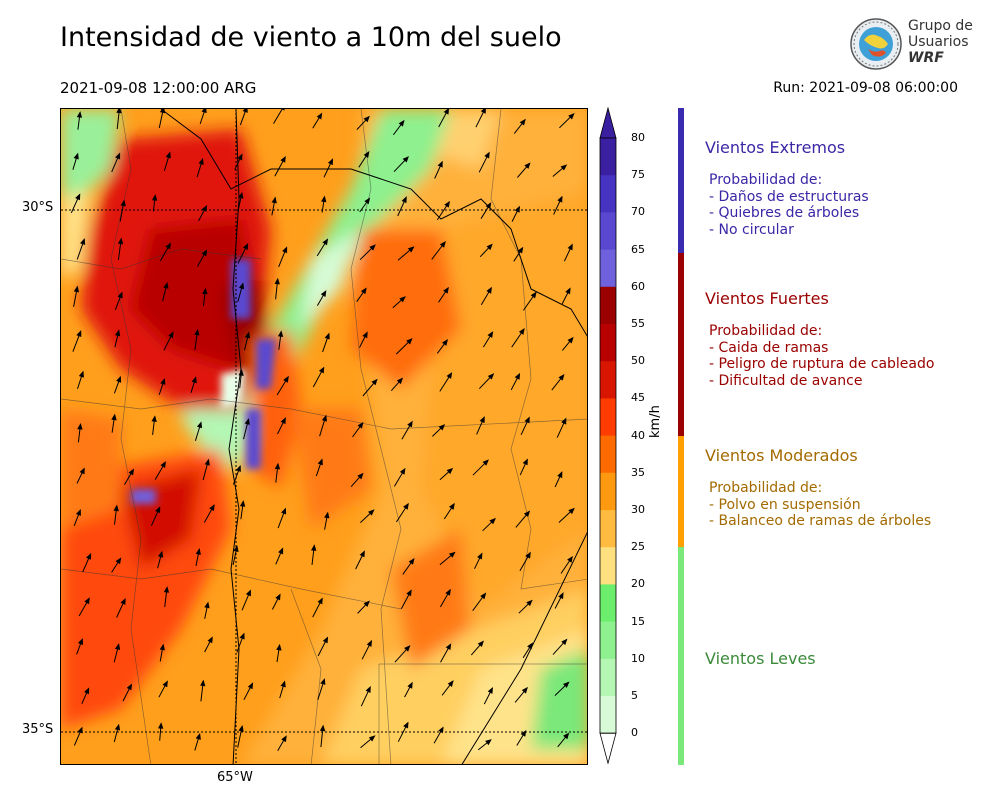 Image resolution: width=1000 pixels, height=800 pixels. I want to click on lat-label-30s: 30°S, so click(38, 207).